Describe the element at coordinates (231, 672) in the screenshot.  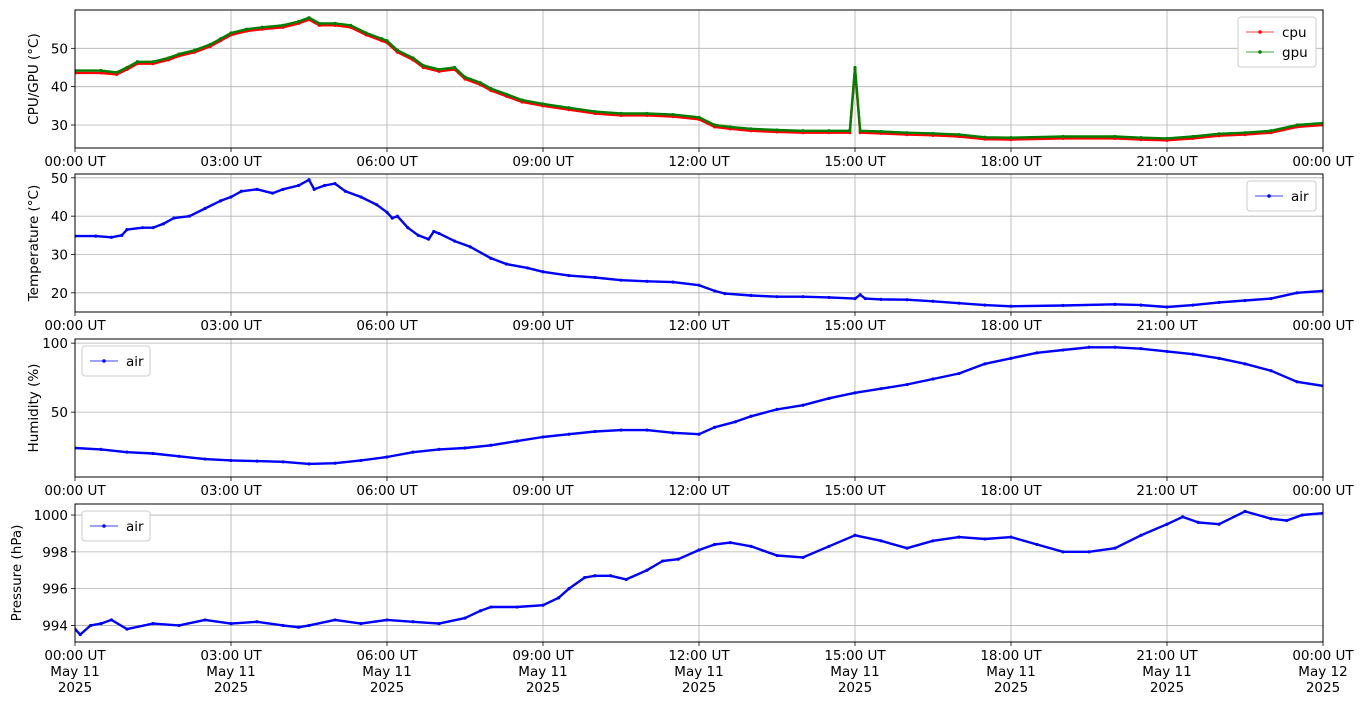
I see `x-tick-label: 03:00 UT May 11 2025` at that location.